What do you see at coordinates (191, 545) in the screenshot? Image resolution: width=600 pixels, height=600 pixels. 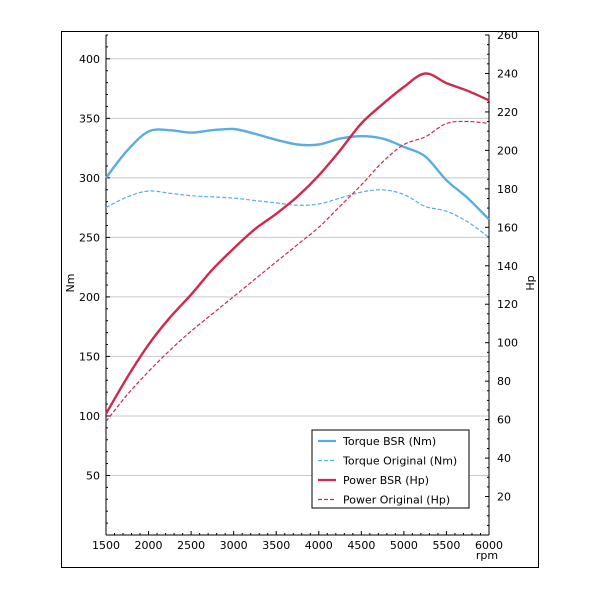 I see `x-tick-label: 2500` at bounding box center [191, 545].